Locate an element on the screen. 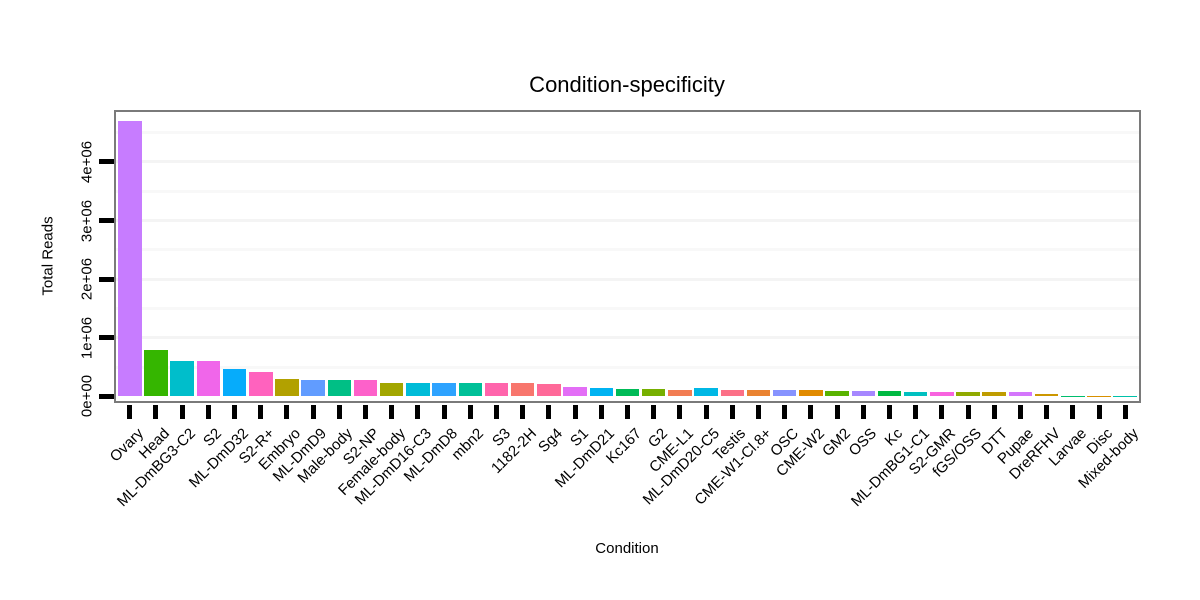 The image size is (1200, 600). y-tick-label: 4e+06 is located at coordinates (87, 161).